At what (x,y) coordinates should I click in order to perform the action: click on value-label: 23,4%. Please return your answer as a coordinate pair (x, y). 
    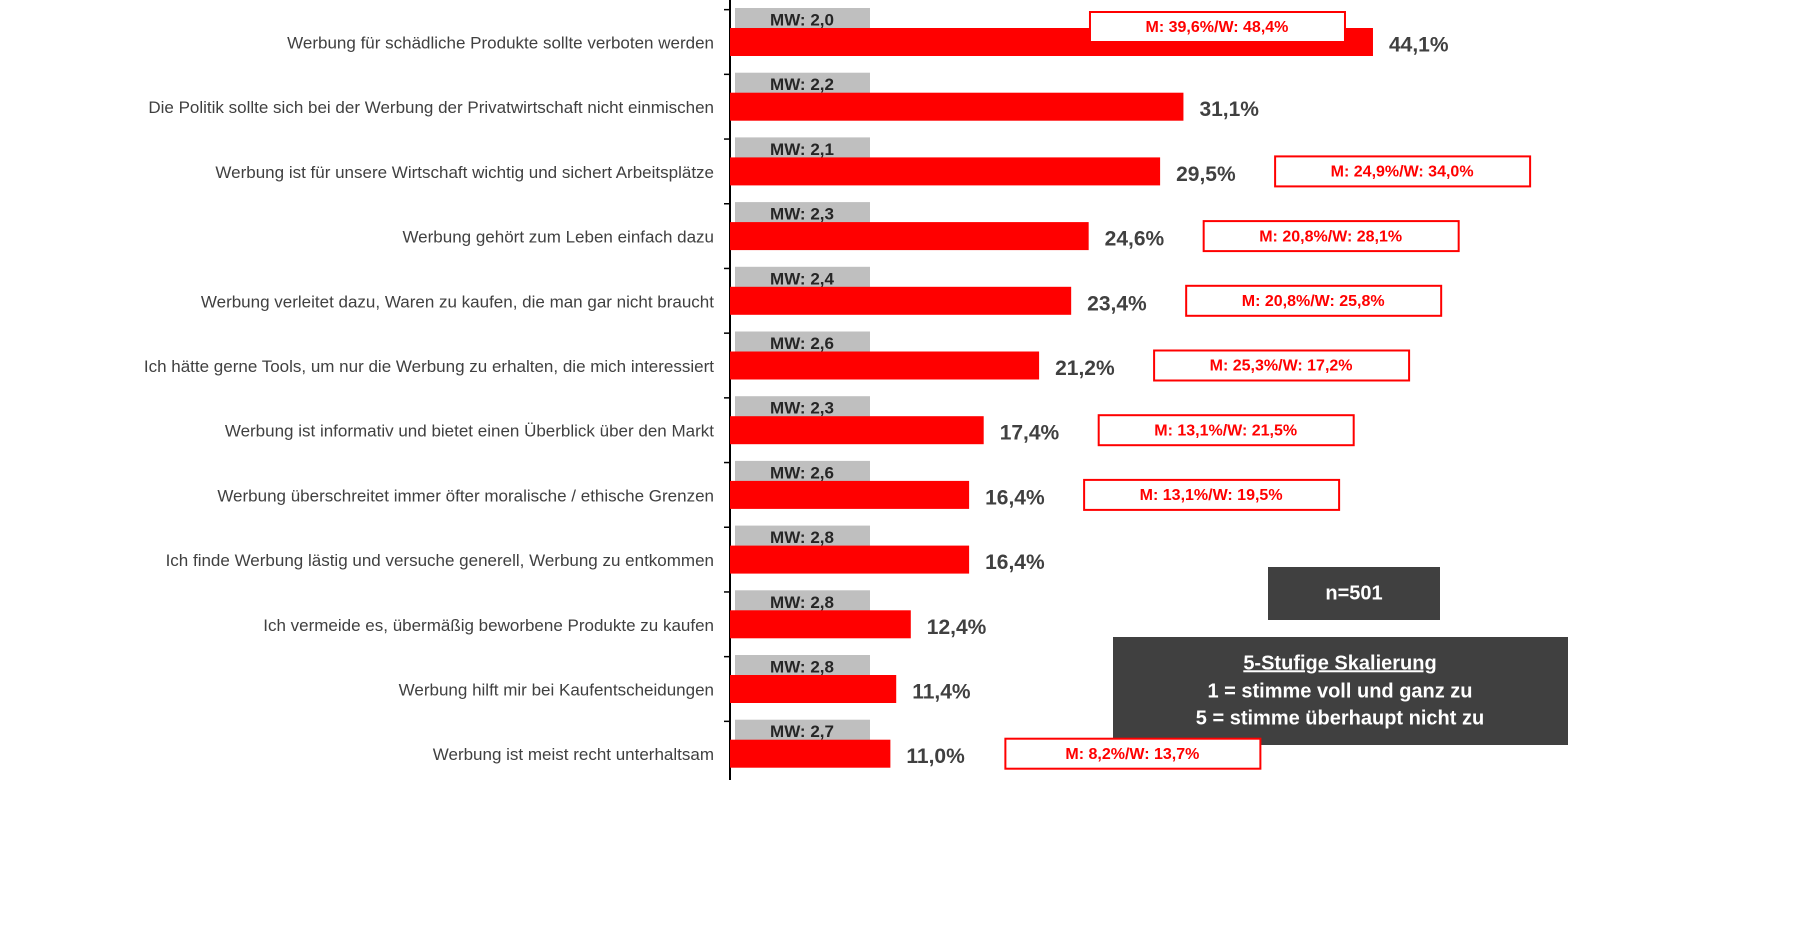
    Looking at the image, I should click on (1117, 303).